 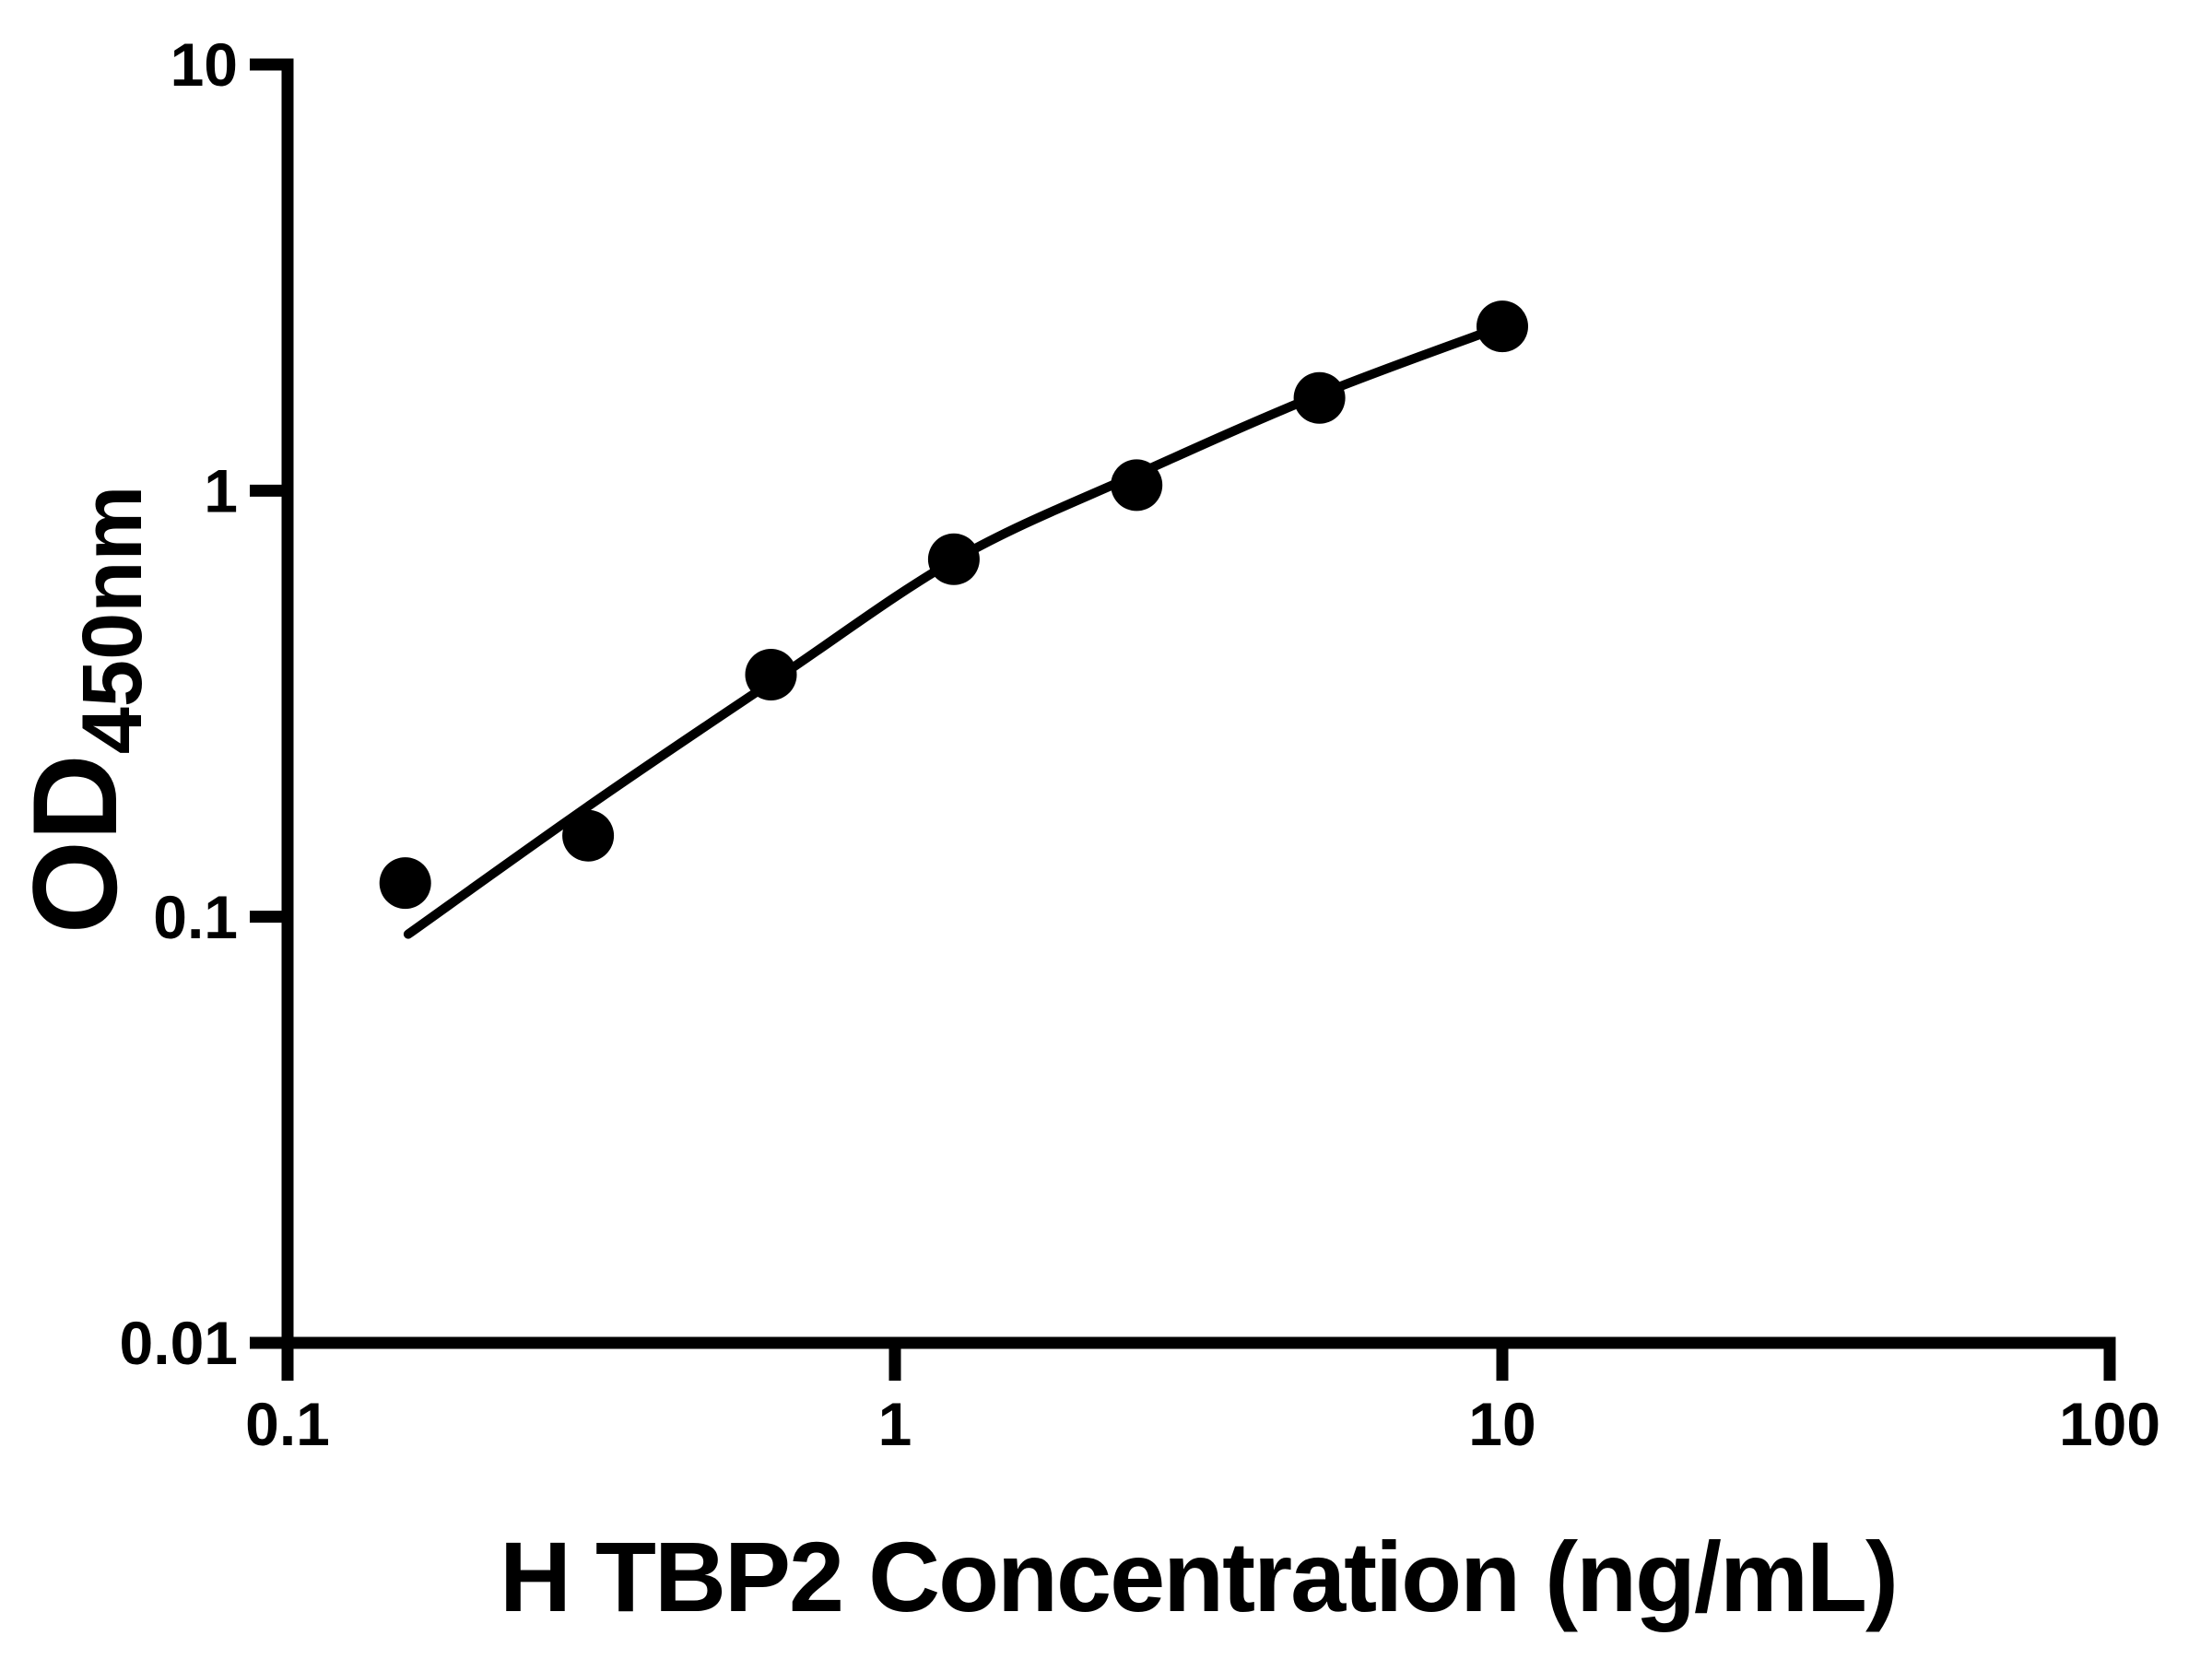 I want to click on x-axis-title: H TBP2 Concentration (ng/mL), so click(x=1198, y=1576).